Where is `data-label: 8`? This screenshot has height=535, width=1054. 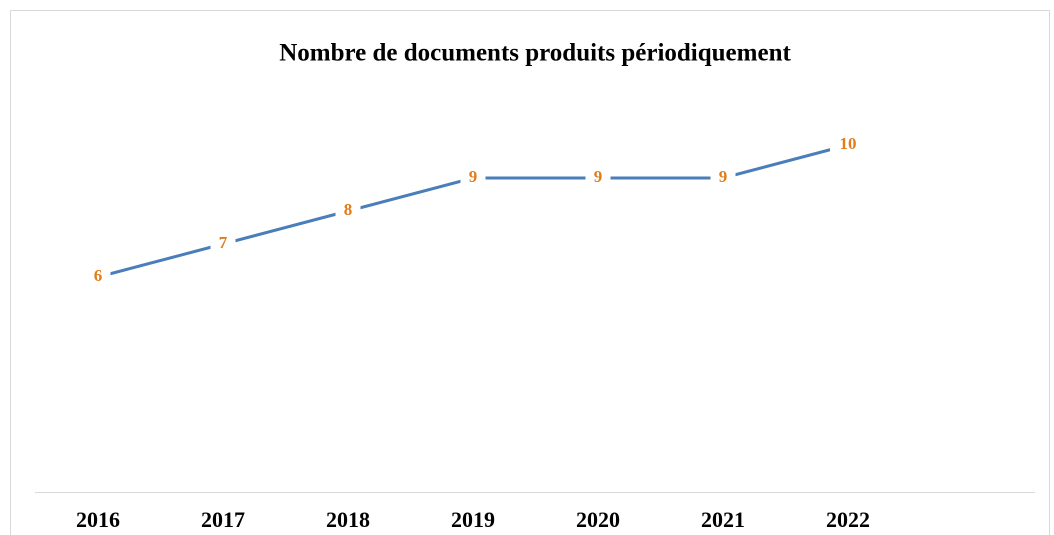 data-label: 8 is located at coordinates (348, 209).